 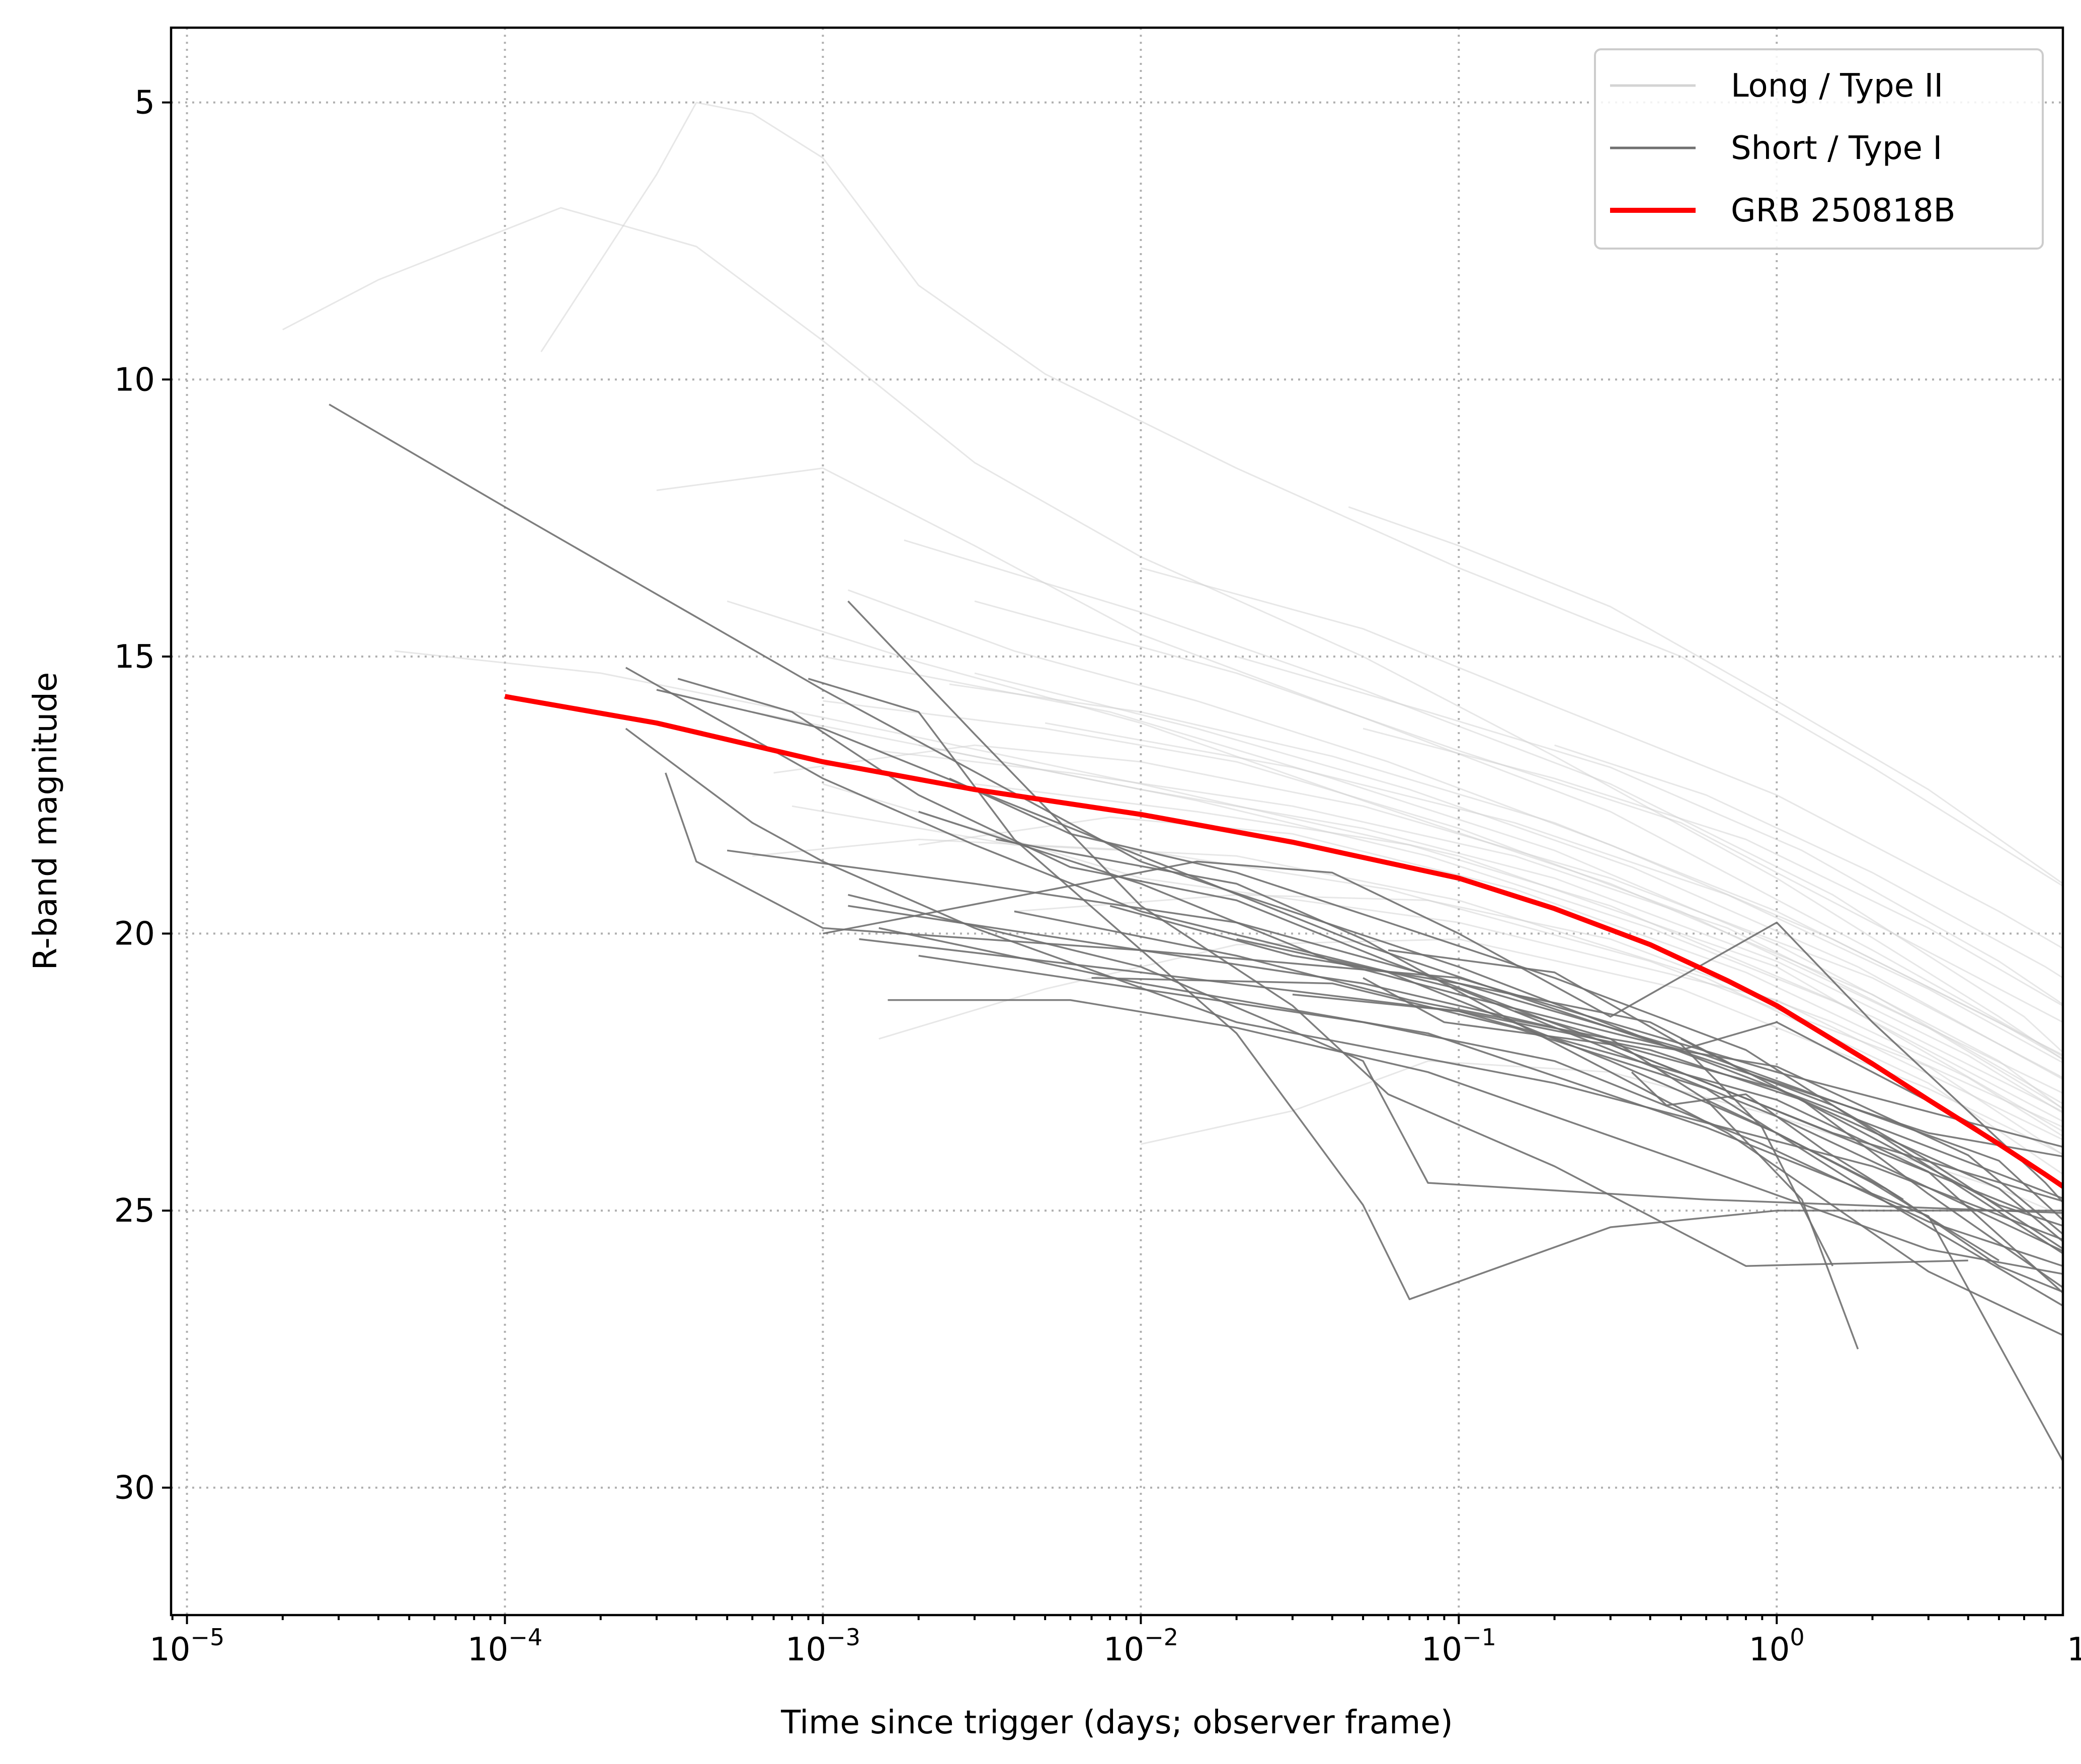 I want to click on y-axis-title: R-band magnitude, so click(x=45, y=821).